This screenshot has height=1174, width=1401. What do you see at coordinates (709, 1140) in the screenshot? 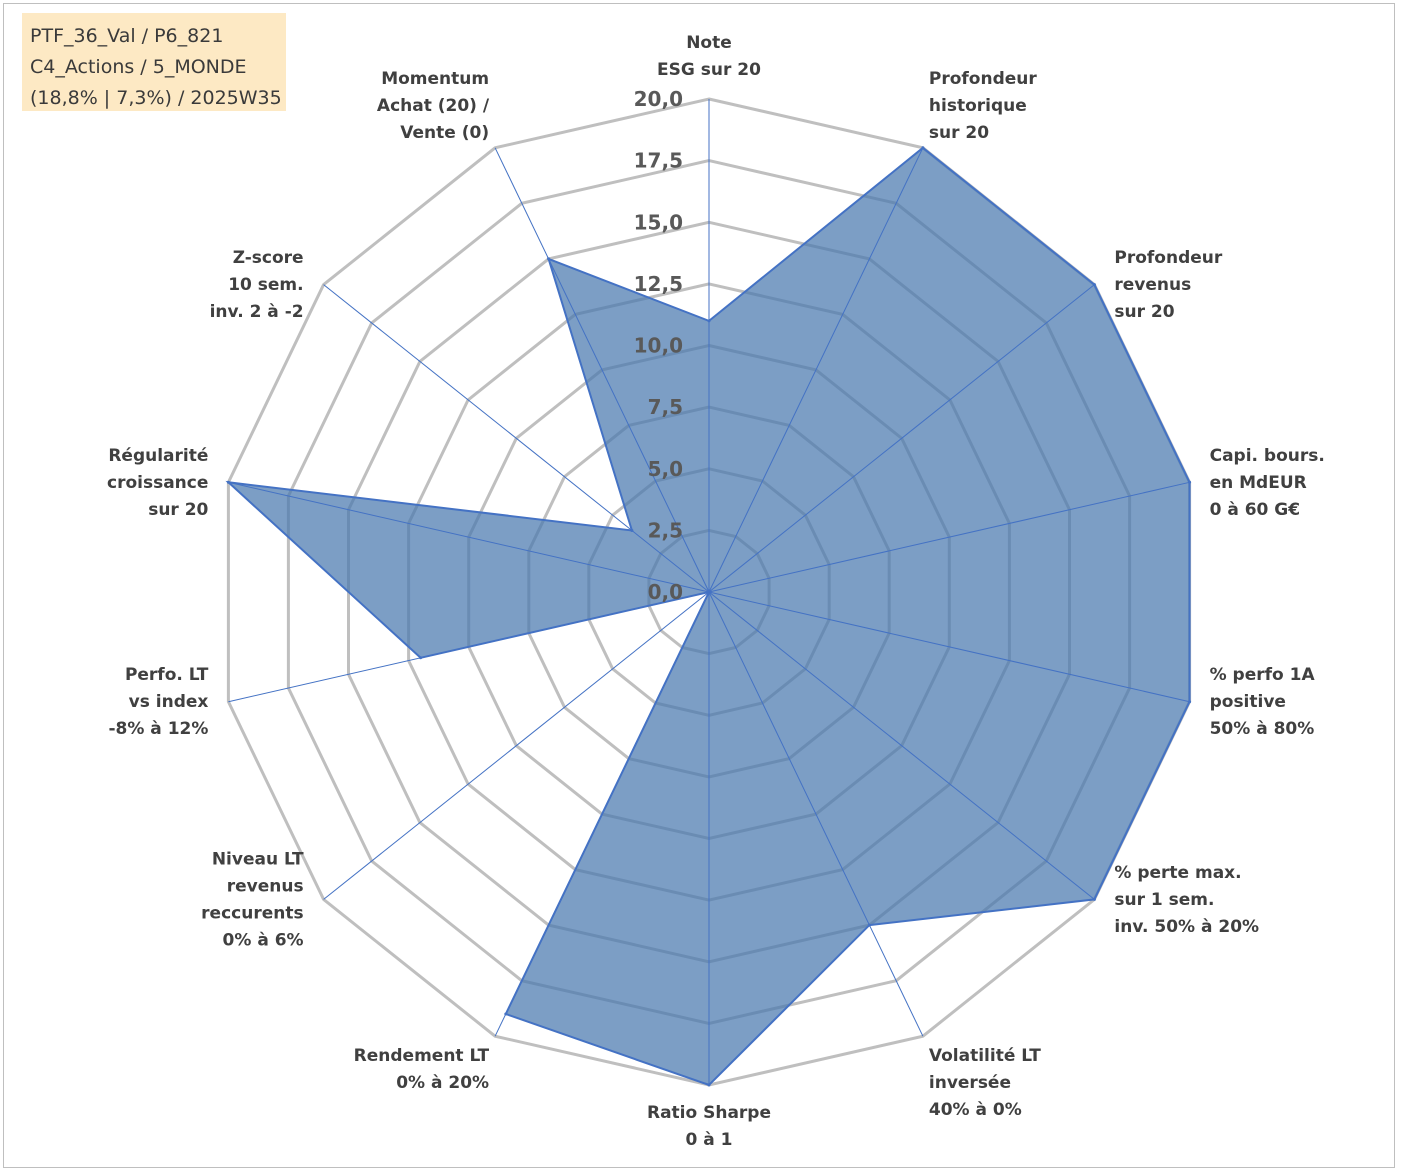
I see `axis-label-7-line-1: 0 à 1` at bounding box center [709, 1140].